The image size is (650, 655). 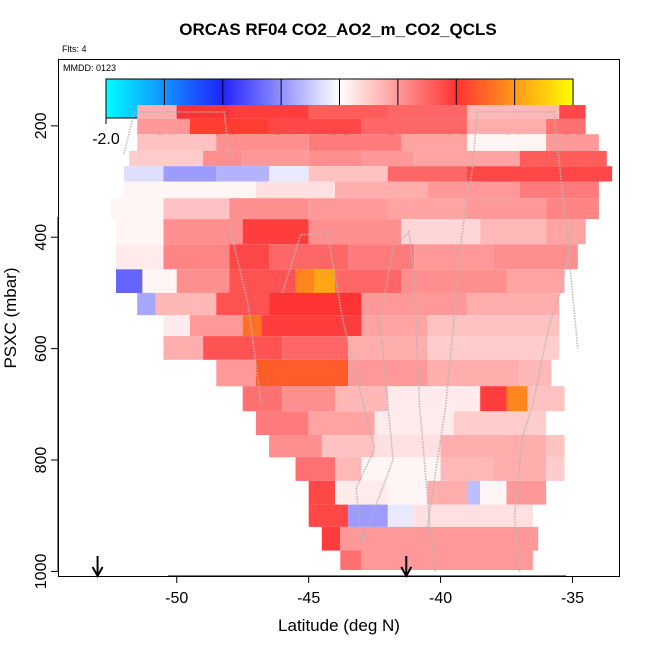 What do you see at coordinates (41, 460) in the screenshot?
I see `y-tick-label: 800` at bounding box center [41, 460].